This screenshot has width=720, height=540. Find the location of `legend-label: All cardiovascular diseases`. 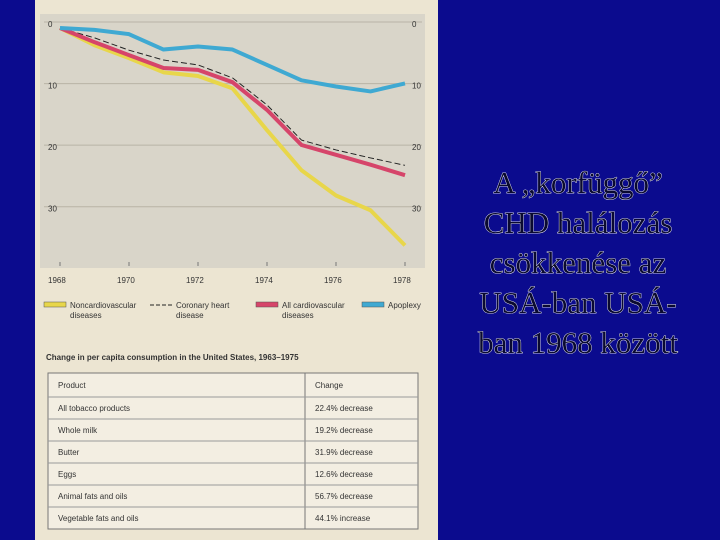

legend-label: All cardiovascular diseases is located at coordinates (313, 310).